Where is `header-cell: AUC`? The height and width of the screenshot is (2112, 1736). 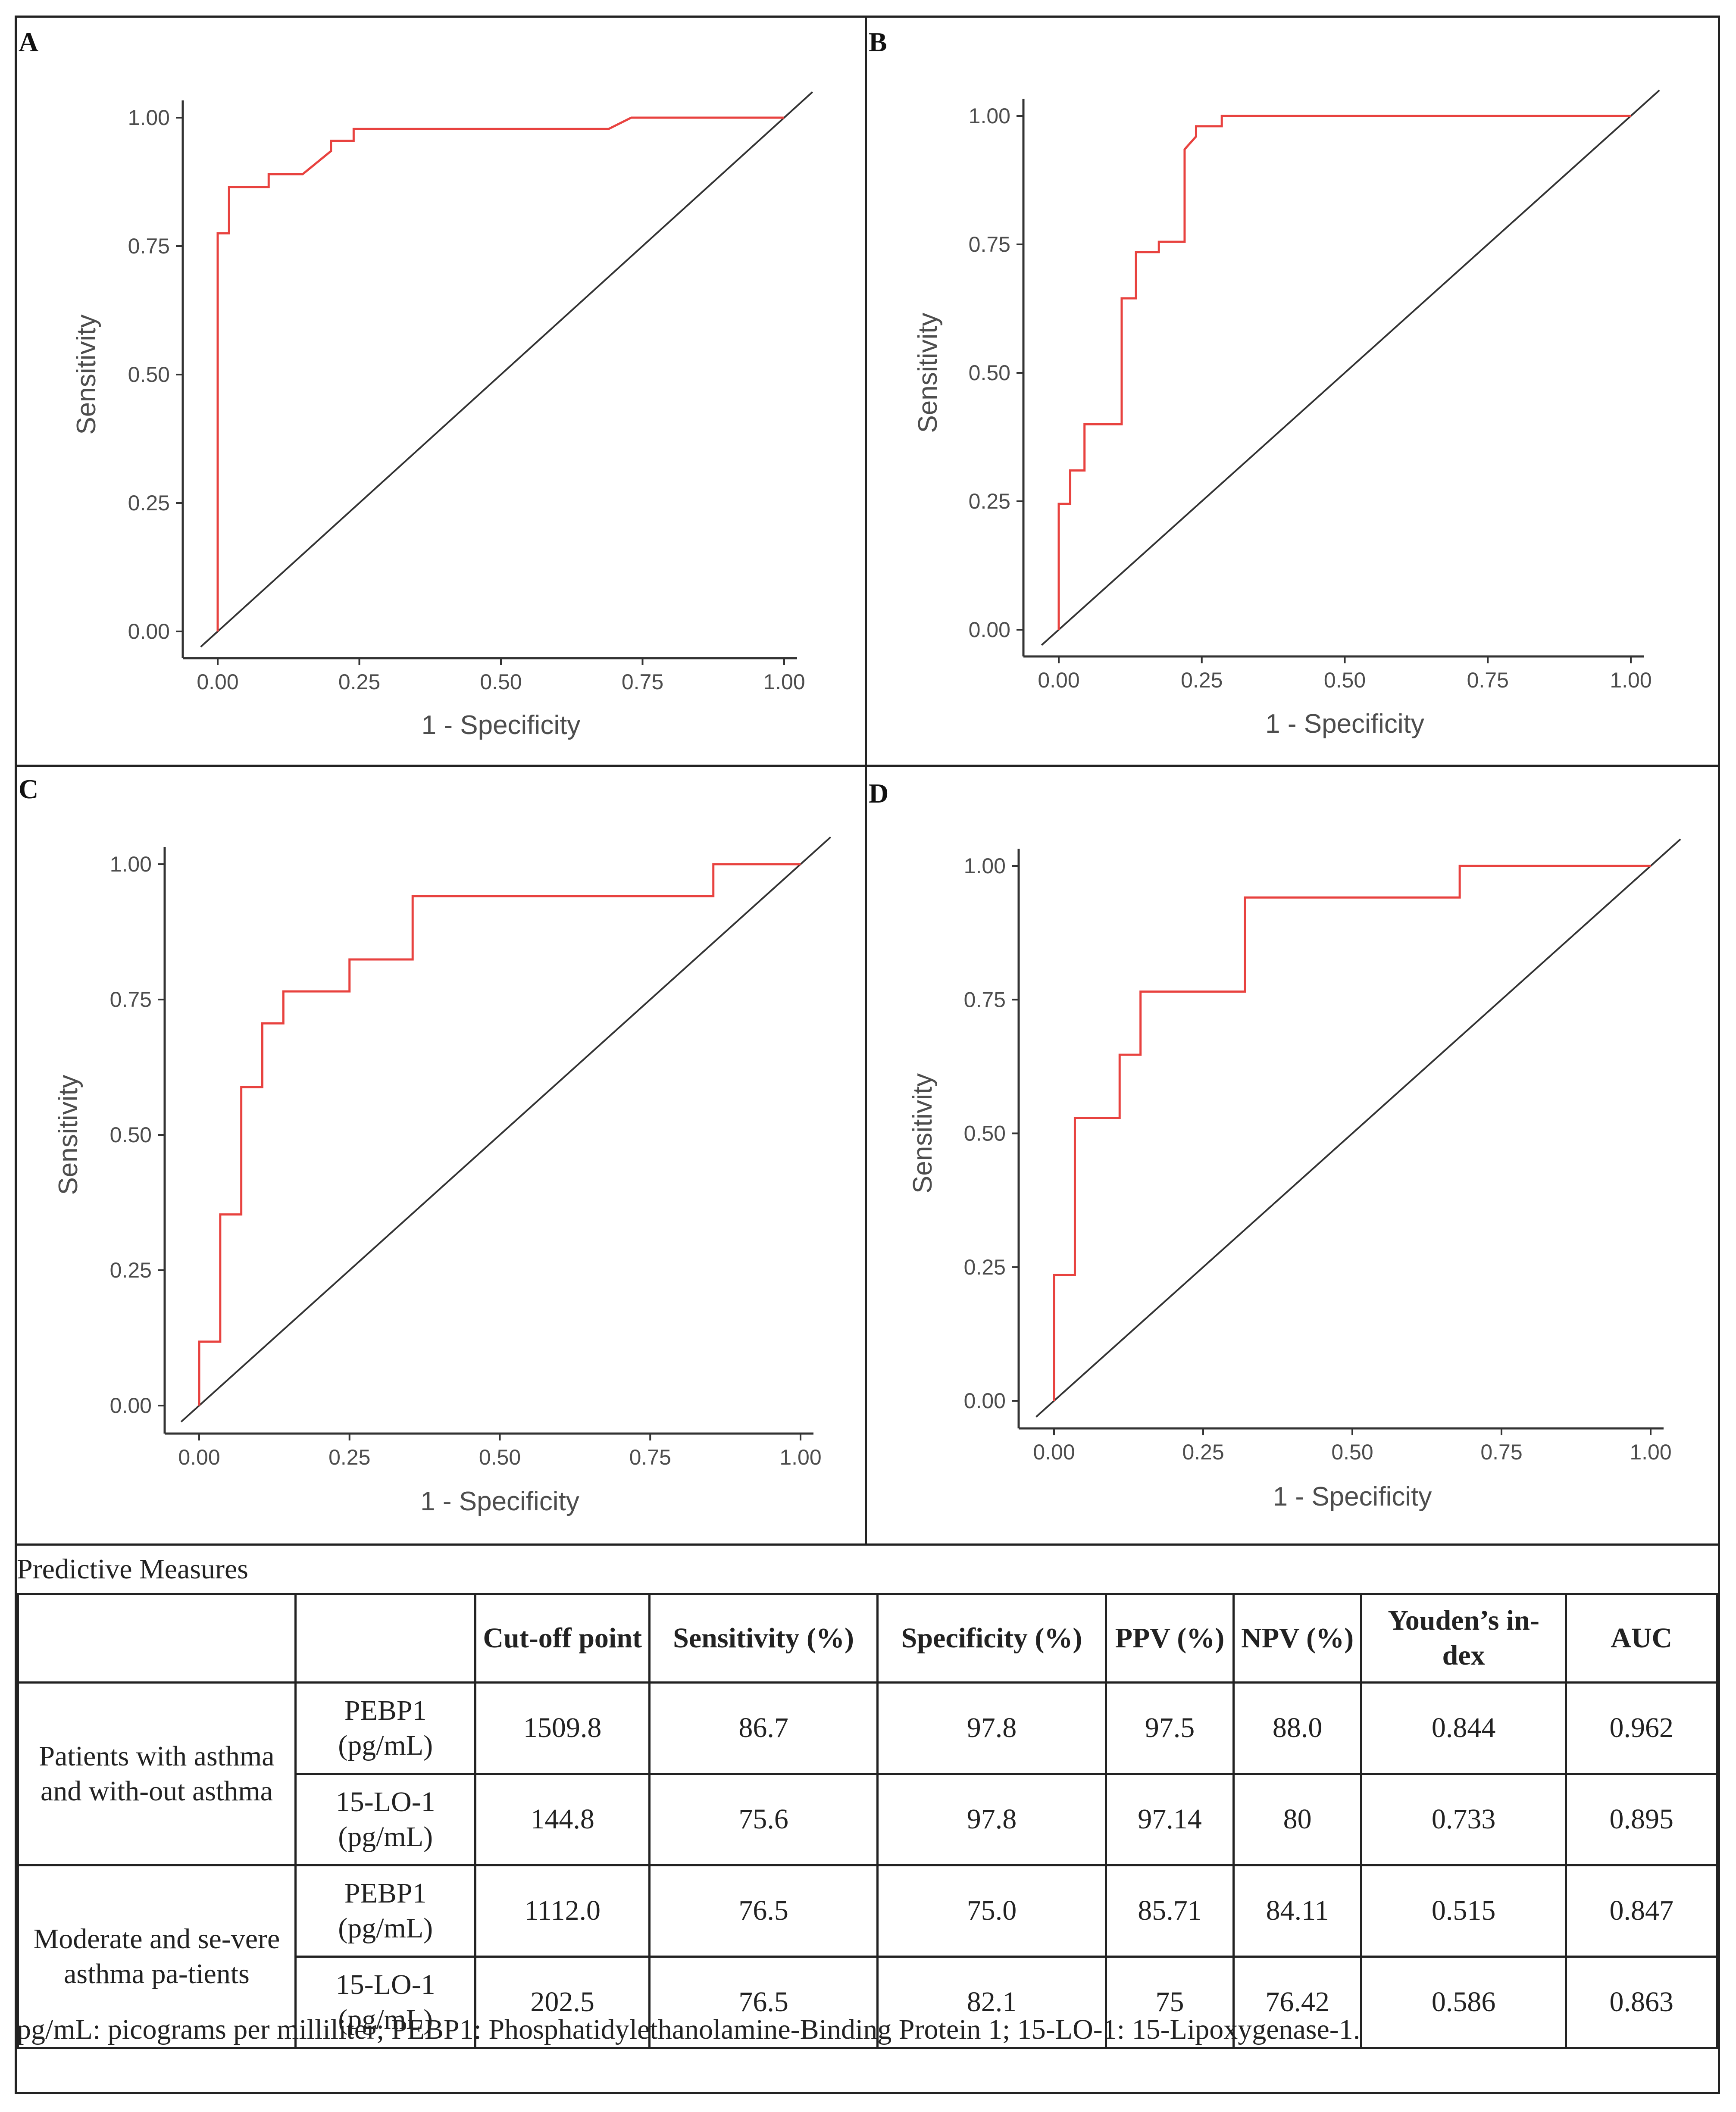 header-cell: AUC is located at coordinates (1641, 1638).